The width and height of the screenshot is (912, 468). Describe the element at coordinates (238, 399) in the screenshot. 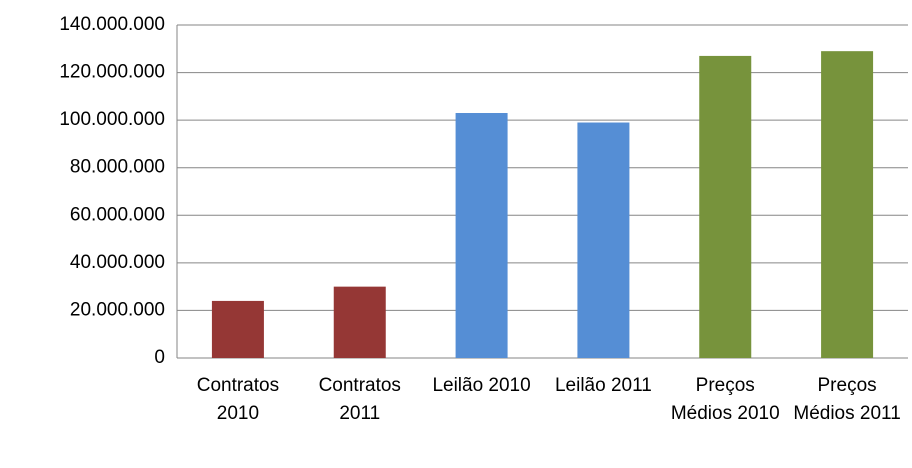

I see `x-tick-label: Contratos 2010` at that location.